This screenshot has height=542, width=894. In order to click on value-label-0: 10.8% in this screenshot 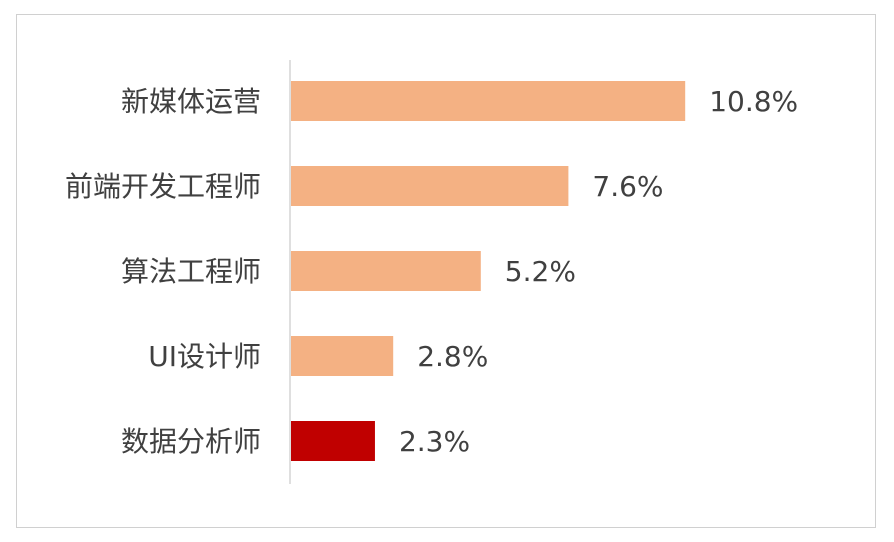, I will do `click(753, 101)`.